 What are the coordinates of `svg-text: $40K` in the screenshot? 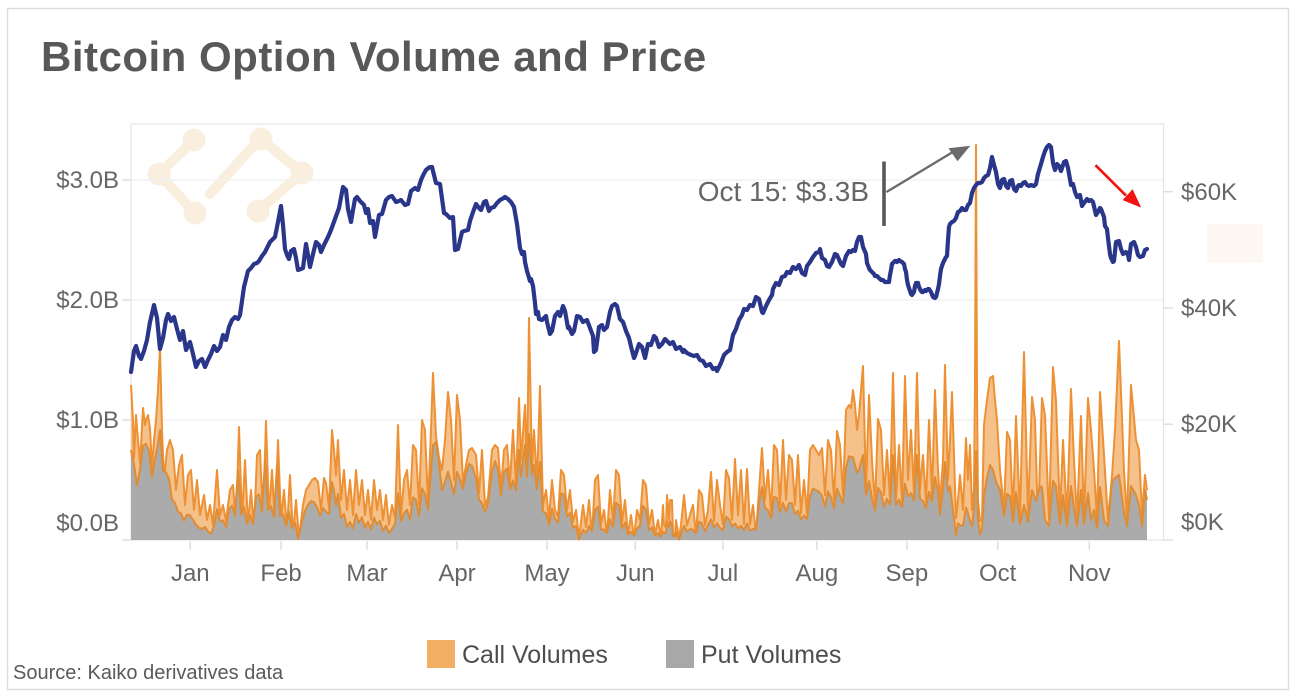 It's located at (1209, 308).